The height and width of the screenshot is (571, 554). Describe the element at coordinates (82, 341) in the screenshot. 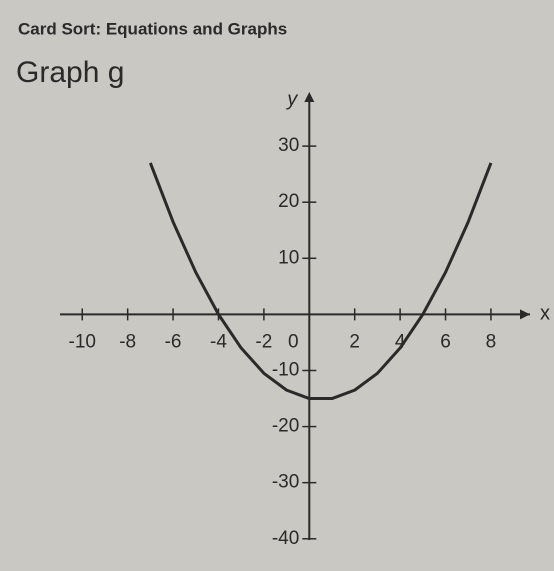

I see `x-tick-label: -10` at that location.